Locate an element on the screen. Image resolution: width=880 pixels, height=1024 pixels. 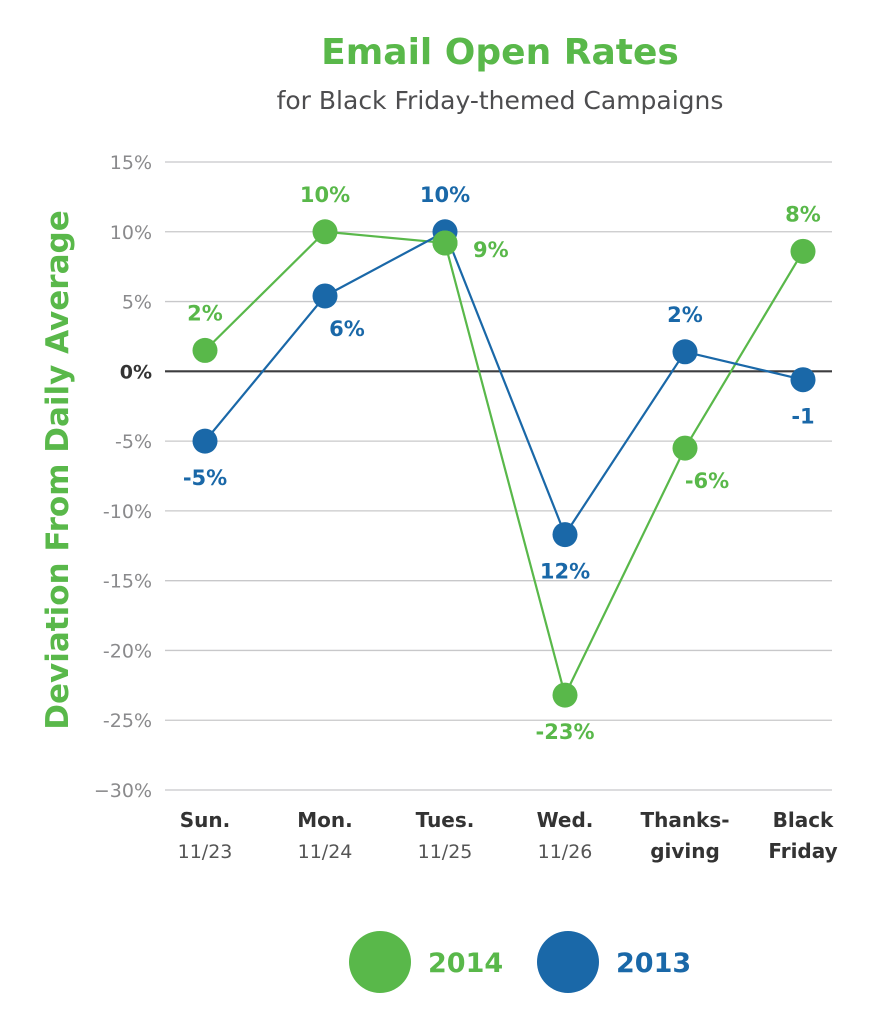
legend-swatch-2013 is located at coordinates (568, 962).